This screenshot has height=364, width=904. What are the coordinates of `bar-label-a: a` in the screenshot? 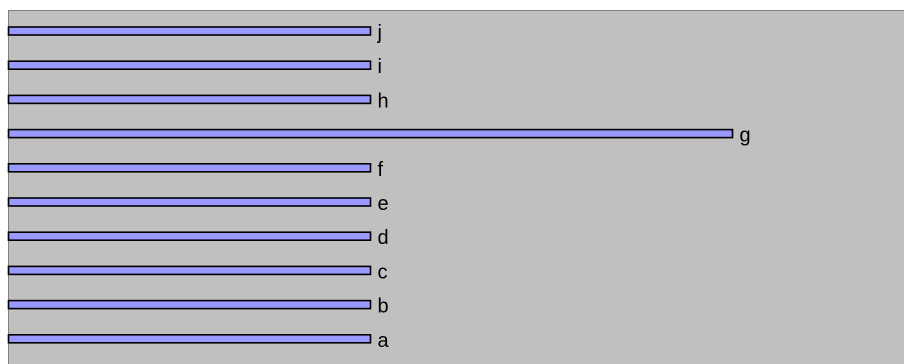 It's located at (384, 341).